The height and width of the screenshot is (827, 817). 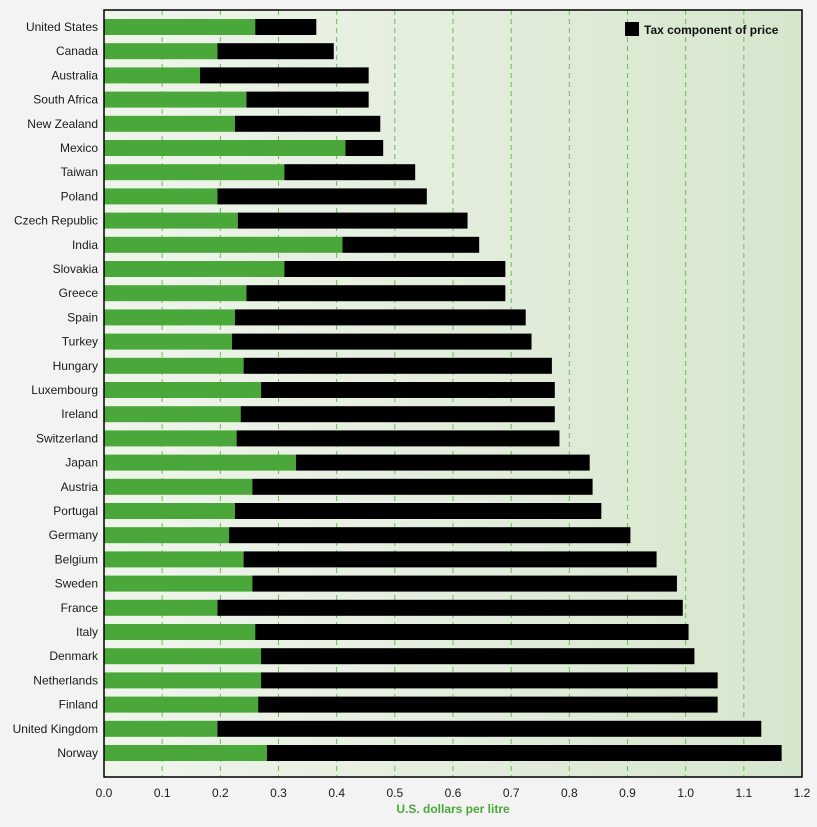 I want to click on category-label: Turkey, so click(x=80, y=342).